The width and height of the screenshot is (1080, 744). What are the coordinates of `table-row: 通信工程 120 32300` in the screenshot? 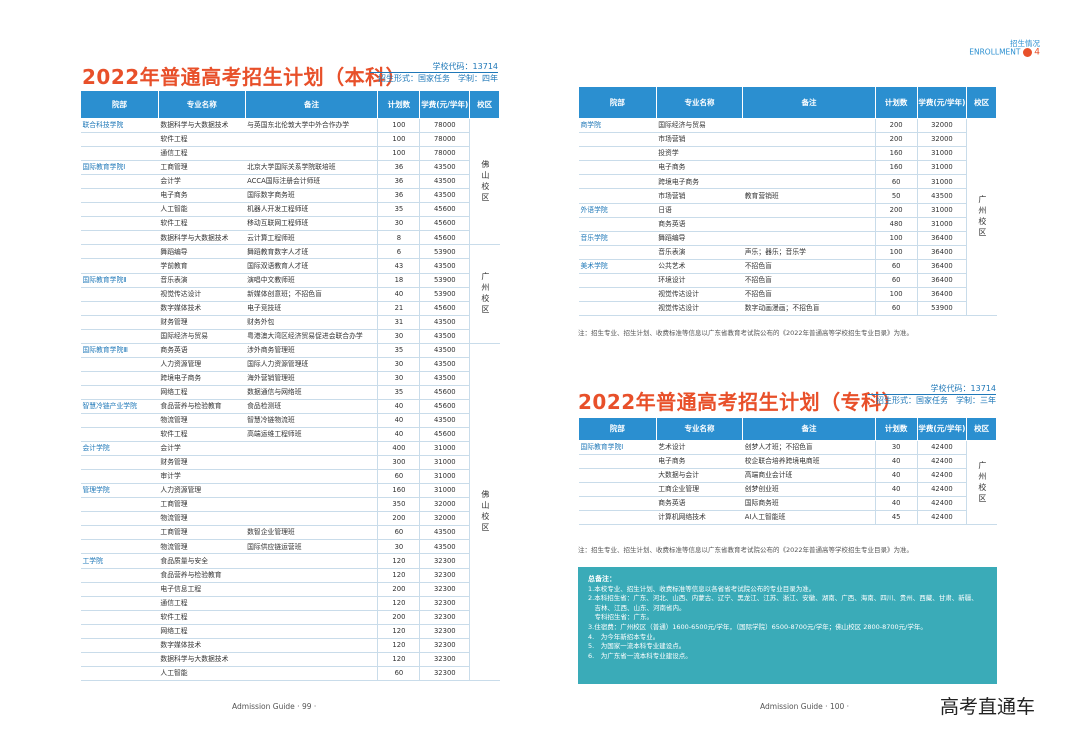 It's located at (290, 603).